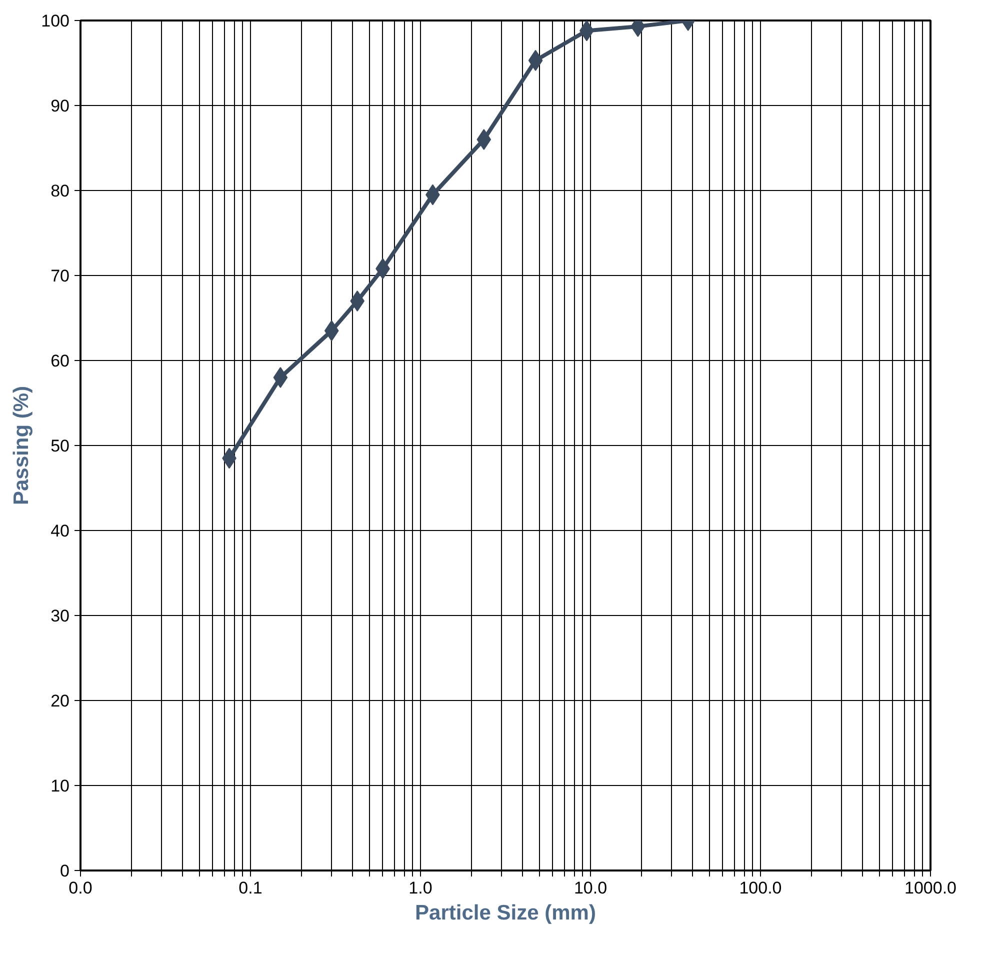 This screenshot has height=960, width=987. I want to click on x-tick-label: 0.0, so click(80, 888).